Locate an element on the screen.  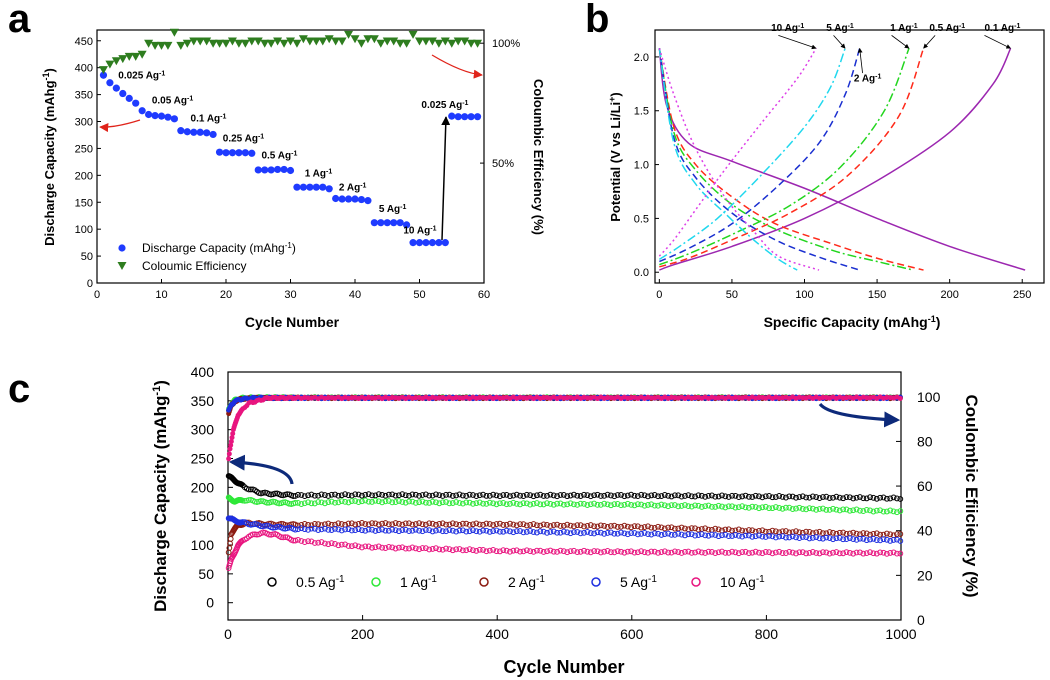
panel-a-arrow-right is located at coordinates (457, 66).